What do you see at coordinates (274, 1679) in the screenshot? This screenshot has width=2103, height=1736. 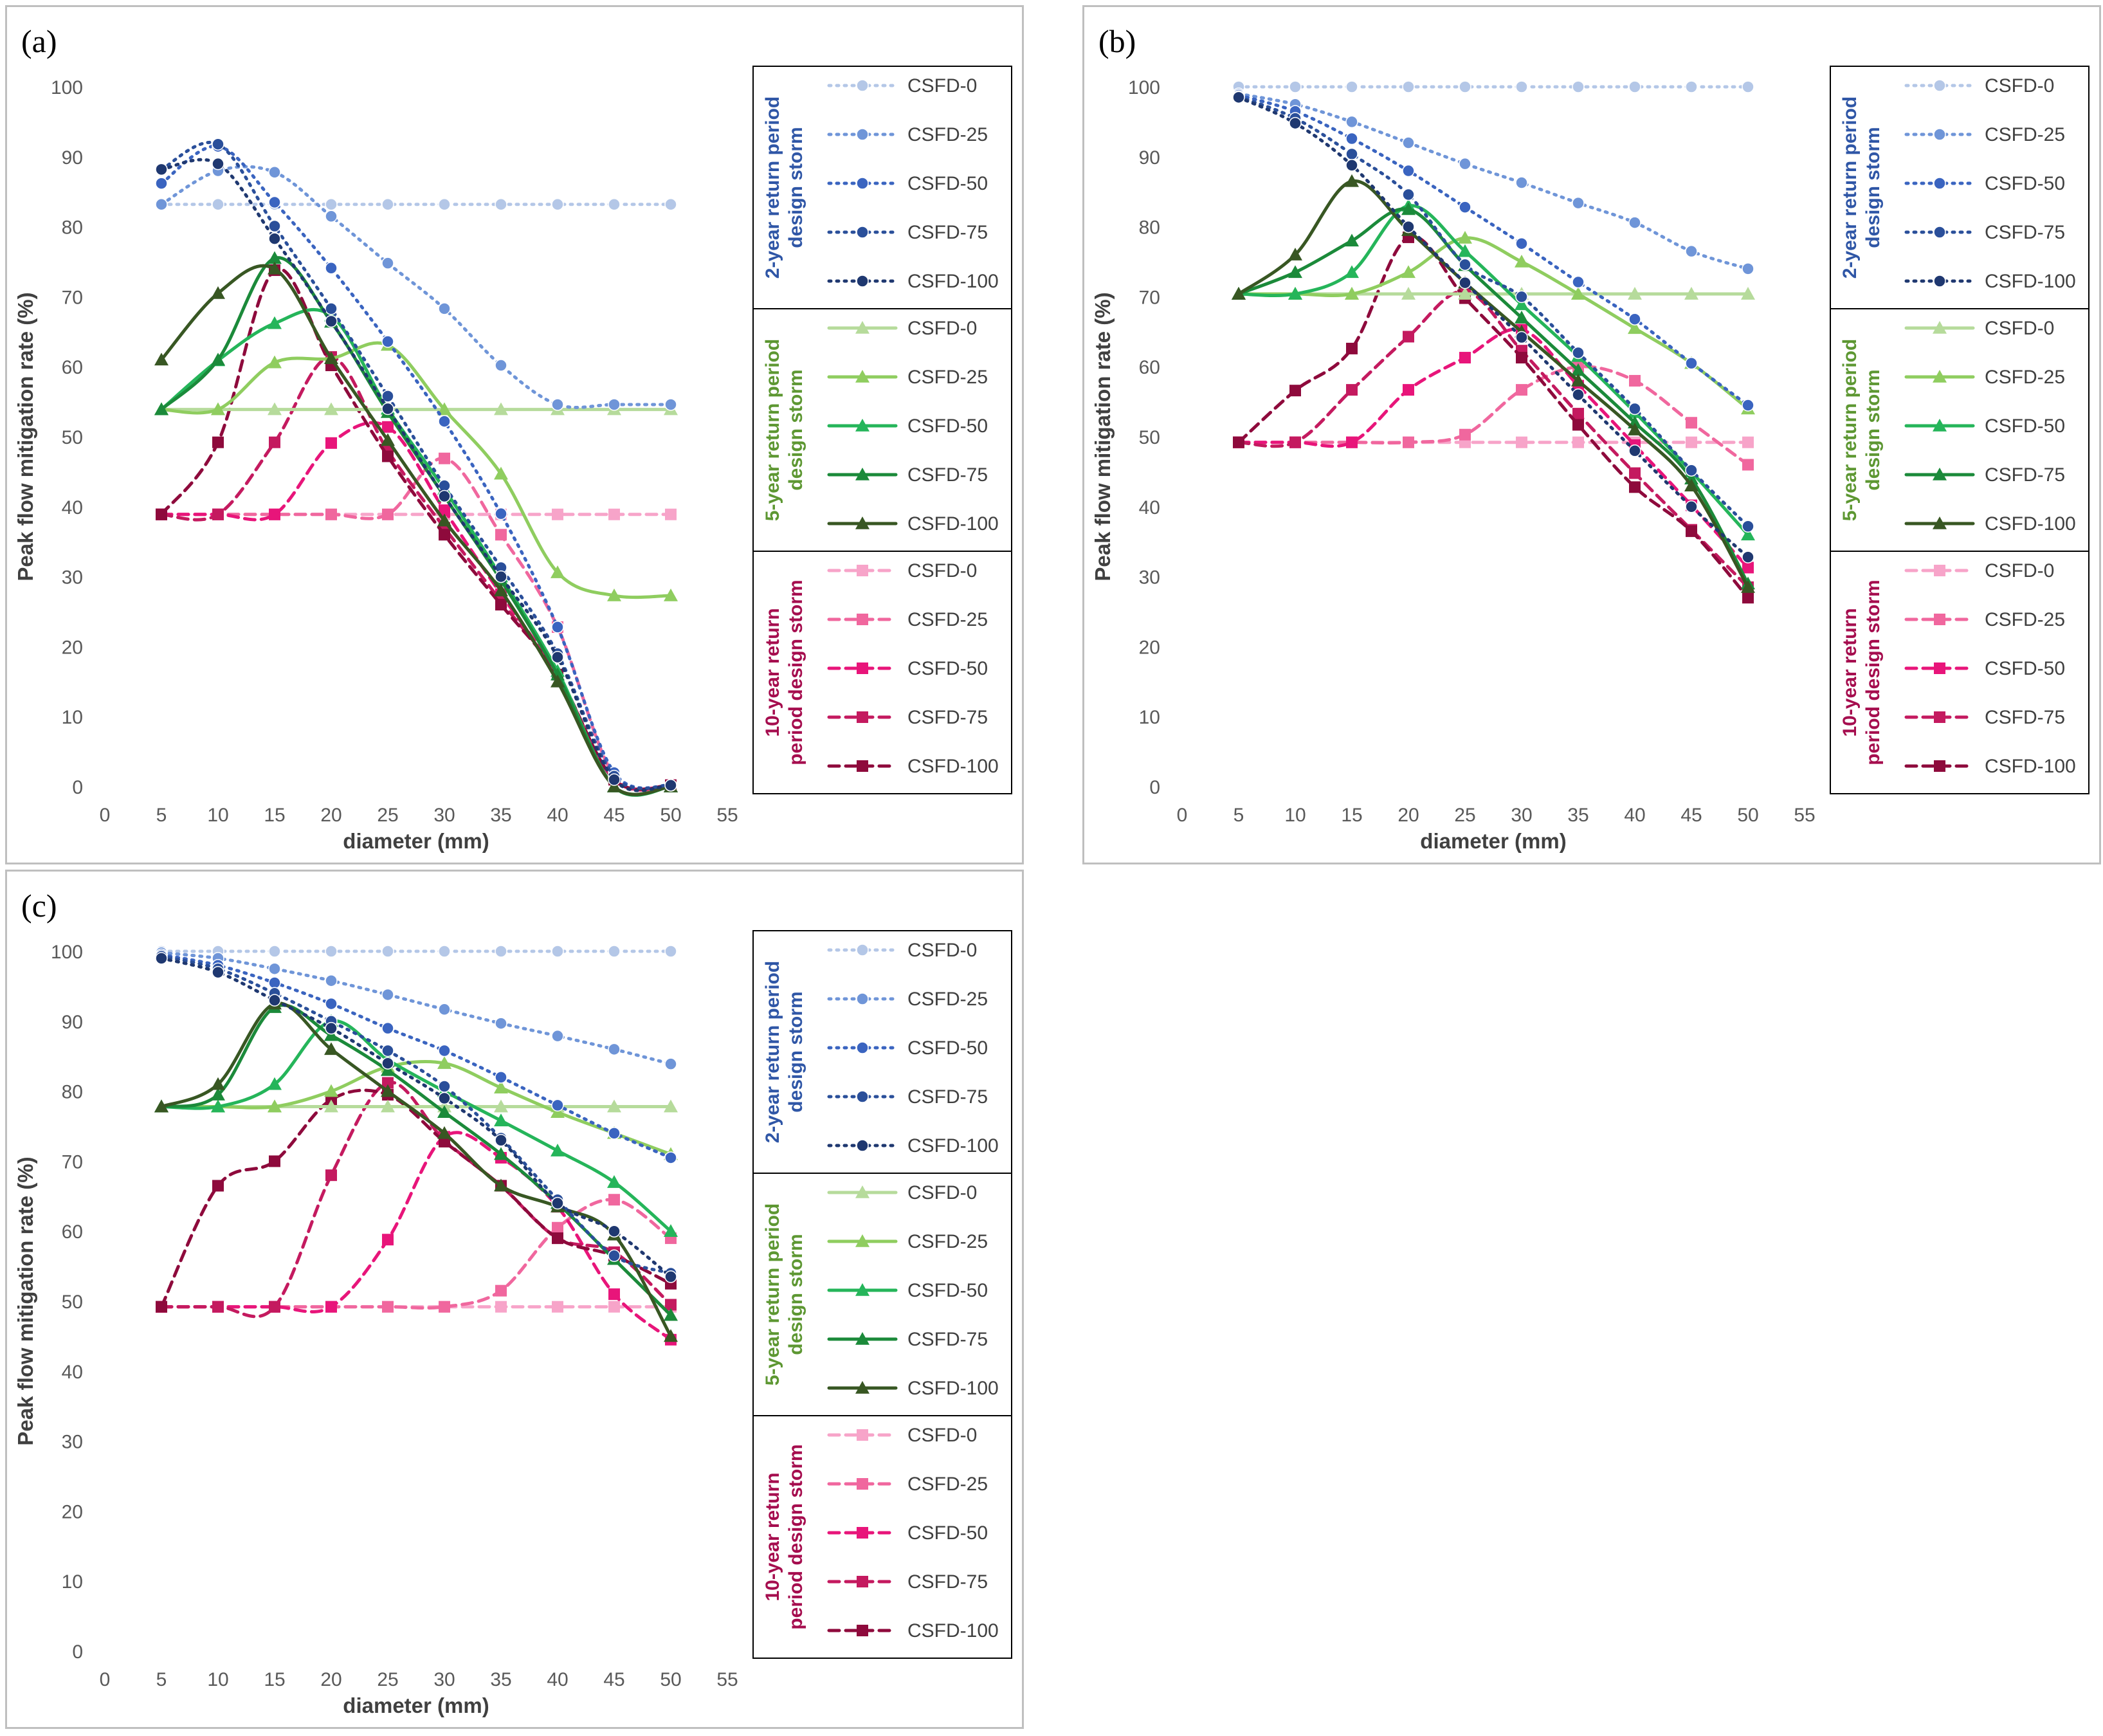 I see `x-tick-c-15: 15` at bounding box center [274, 1679].